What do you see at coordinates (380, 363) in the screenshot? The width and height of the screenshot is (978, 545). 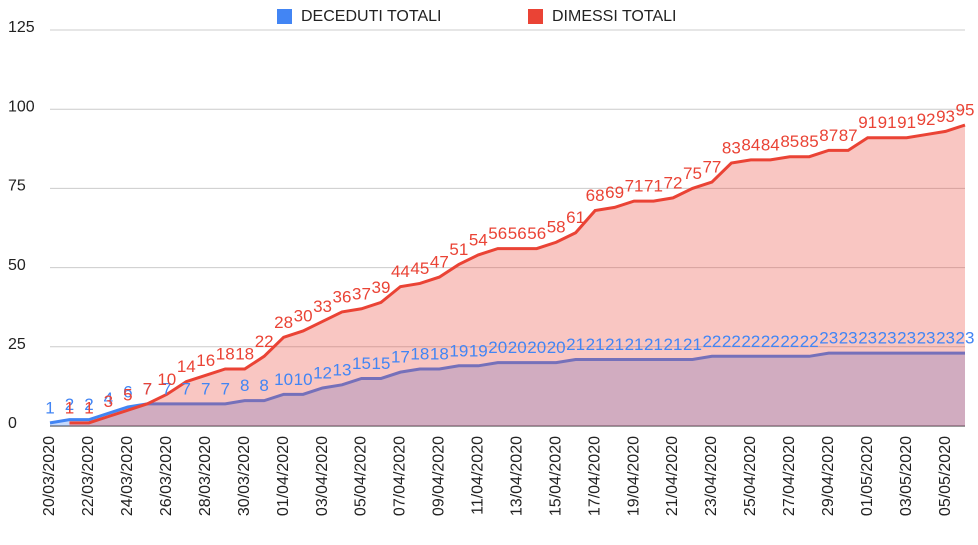 I see `data-label: 15` at bounding box center [380, 363].